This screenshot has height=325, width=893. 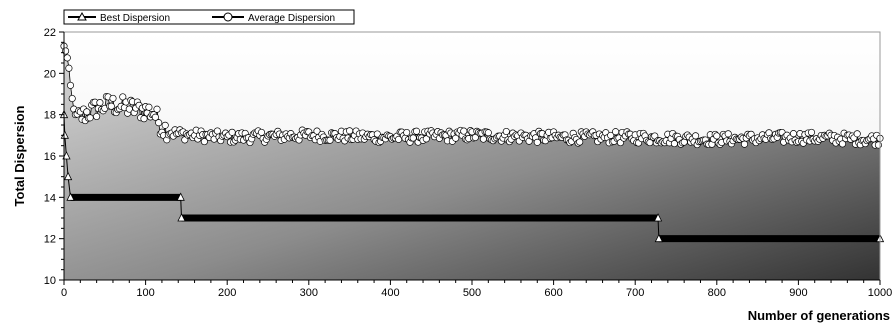 I want to click on x-tick-label: 700, so click(x=635, y=293).